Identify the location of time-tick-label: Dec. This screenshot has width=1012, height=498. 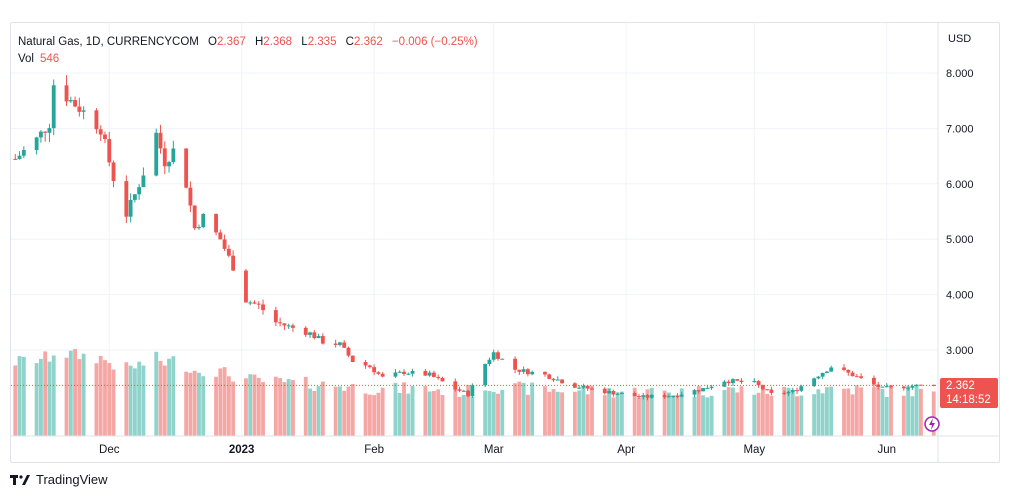
(109, 450).